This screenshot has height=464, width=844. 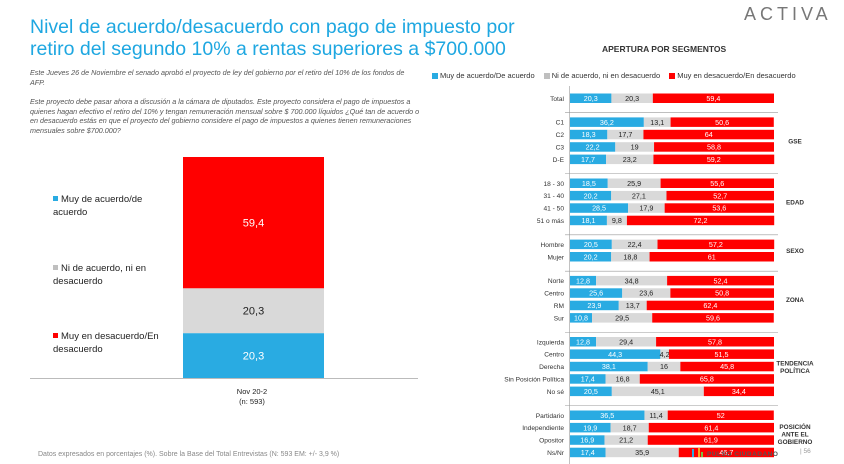 I want to click on row-label: C2, so click(x=560, y=135).